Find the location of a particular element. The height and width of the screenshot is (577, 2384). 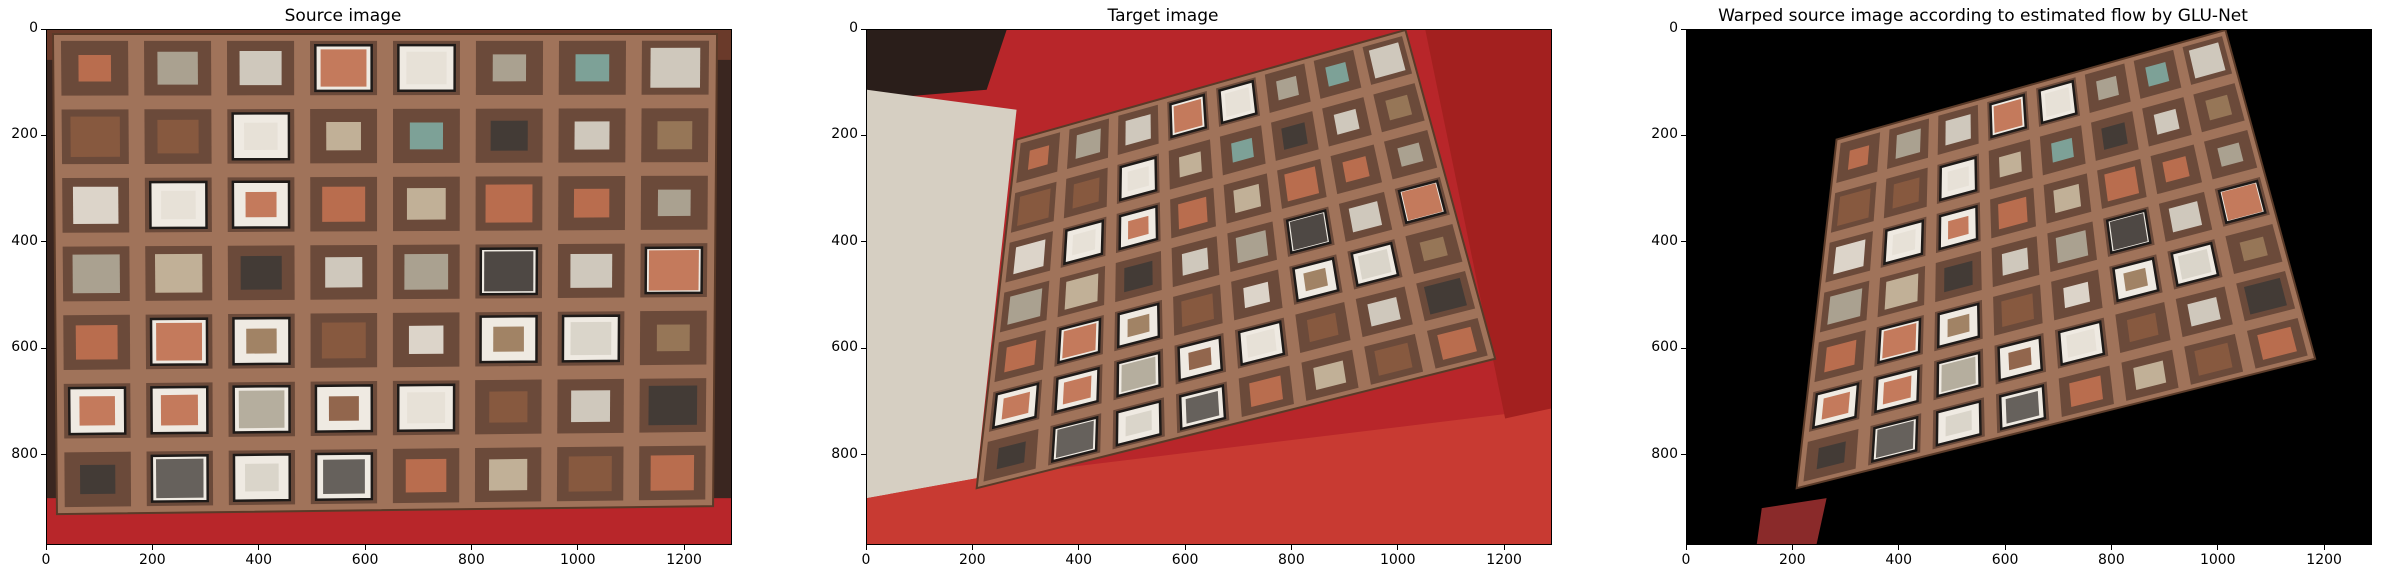

x-tick-label: 400 is located at coordinates (1899, 560).